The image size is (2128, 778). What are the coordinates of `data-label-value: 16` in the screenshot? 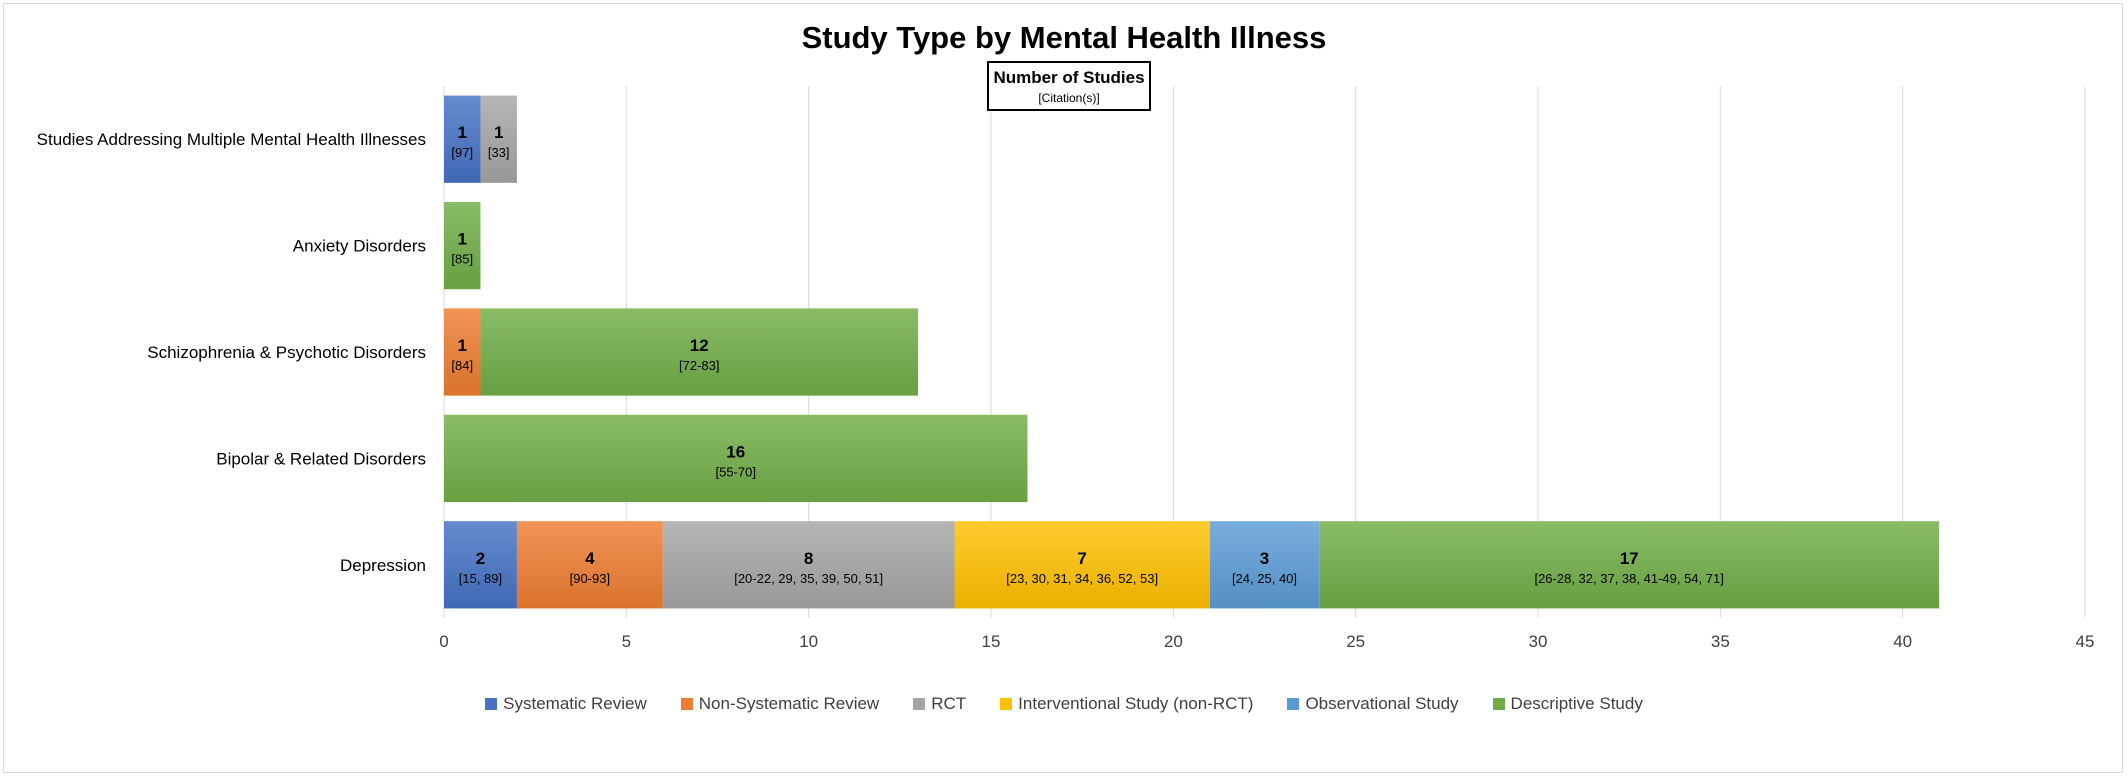 It's located at (735, 451).